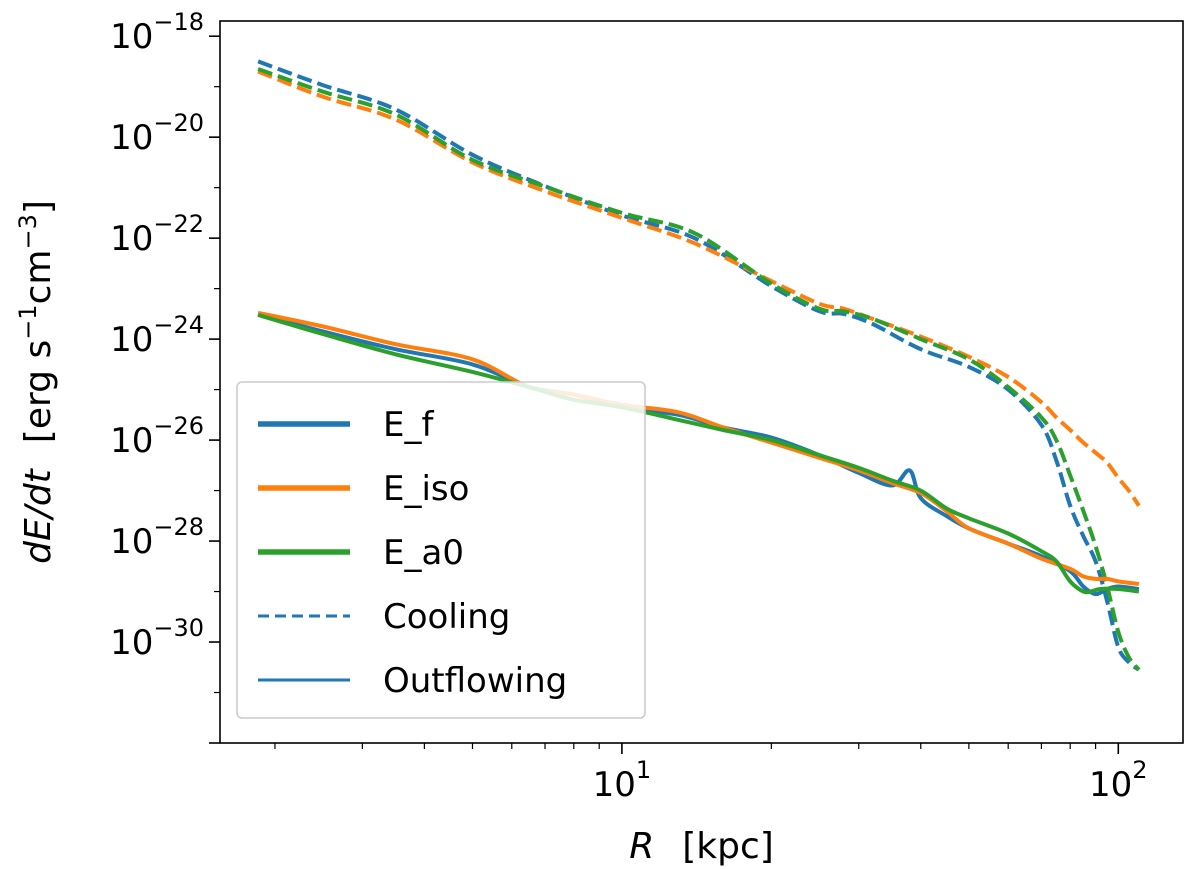 This screenshot has width=1200, height=869. I want to click on legend: E_f E_iso E_a0 Cooling Outflowing, so click(441, 550).